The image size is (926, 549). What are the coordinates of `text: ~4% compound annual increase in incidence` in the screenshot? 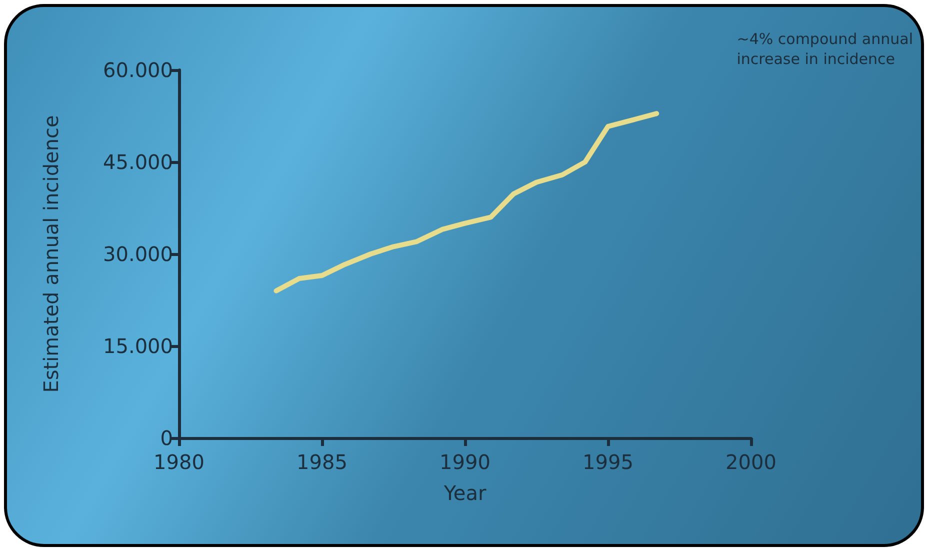 It's located at (825, 49).